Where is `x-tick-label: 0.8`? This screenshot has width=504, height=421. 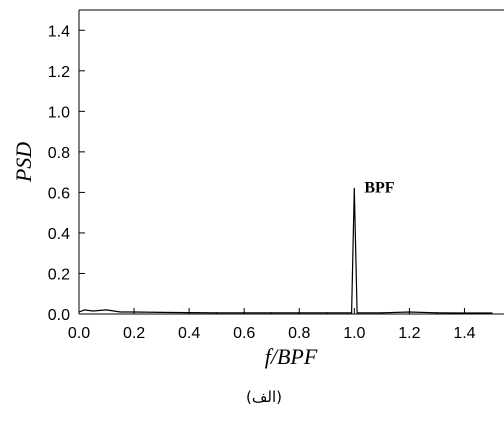 x-tick-label: 0.8 is located at coordinates (299, 333).